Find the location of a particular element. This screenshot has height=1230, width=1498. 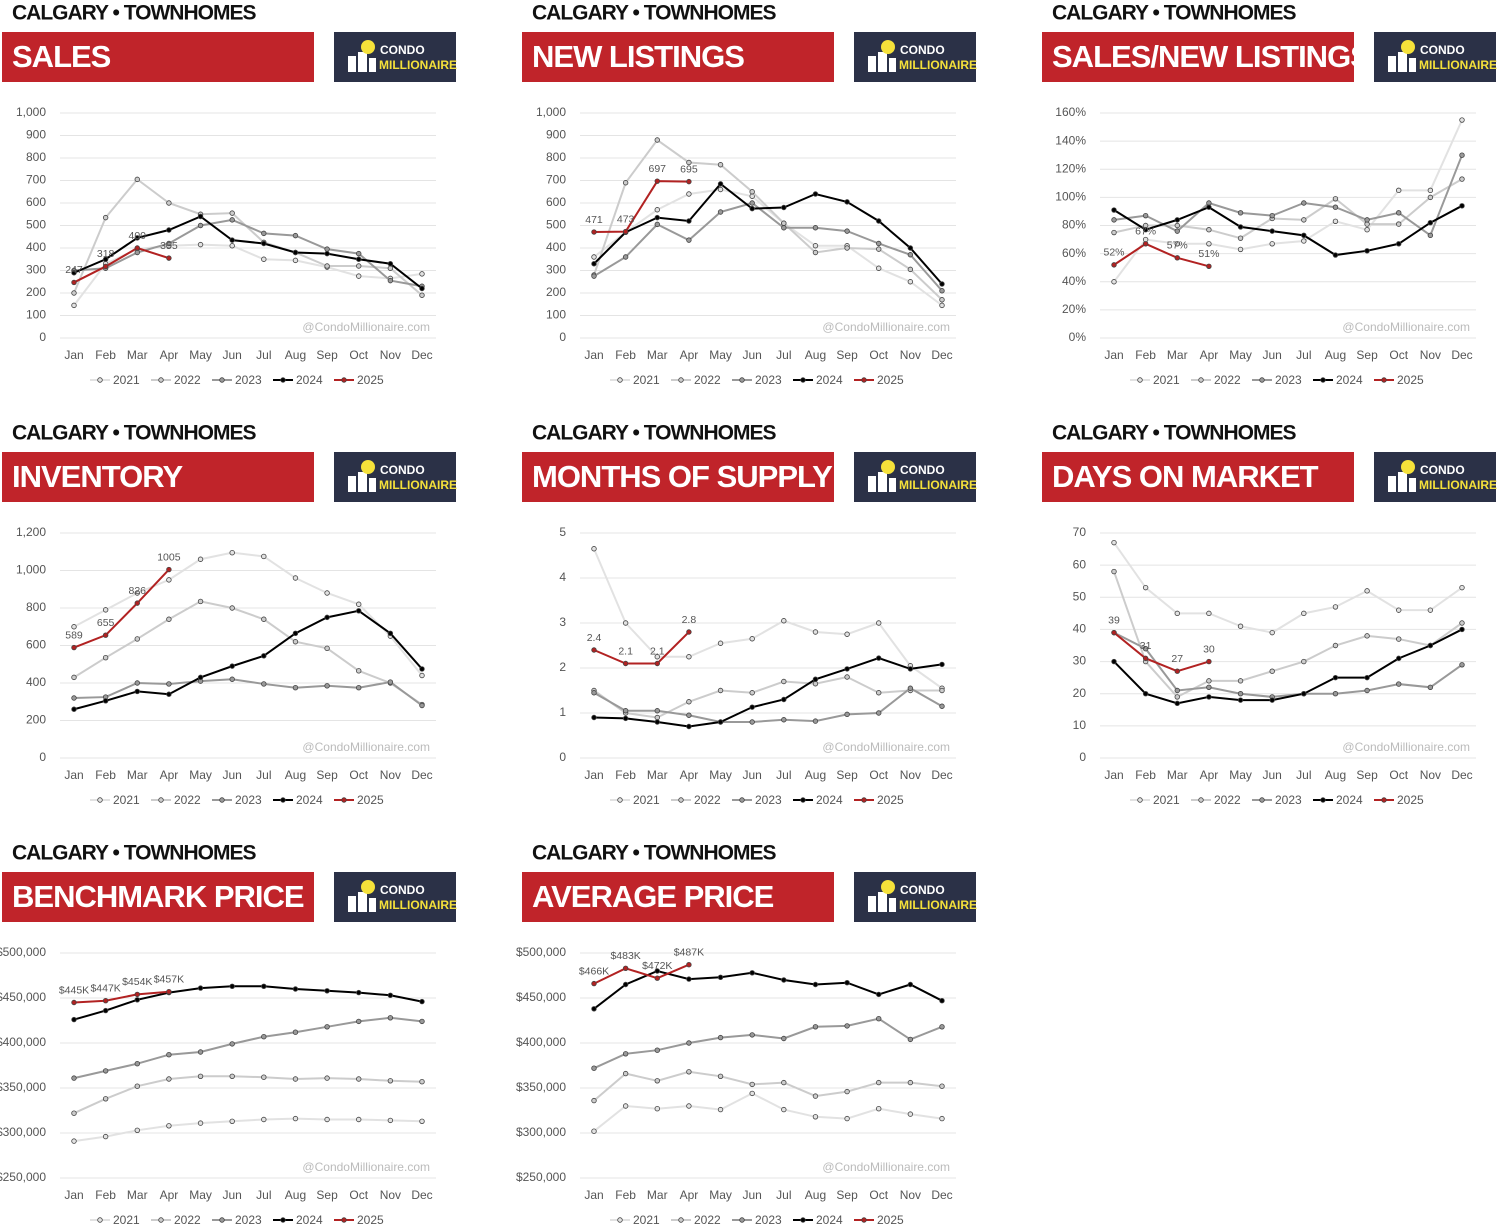

x-tick-label: Dec is located at coordinates (941, 355).